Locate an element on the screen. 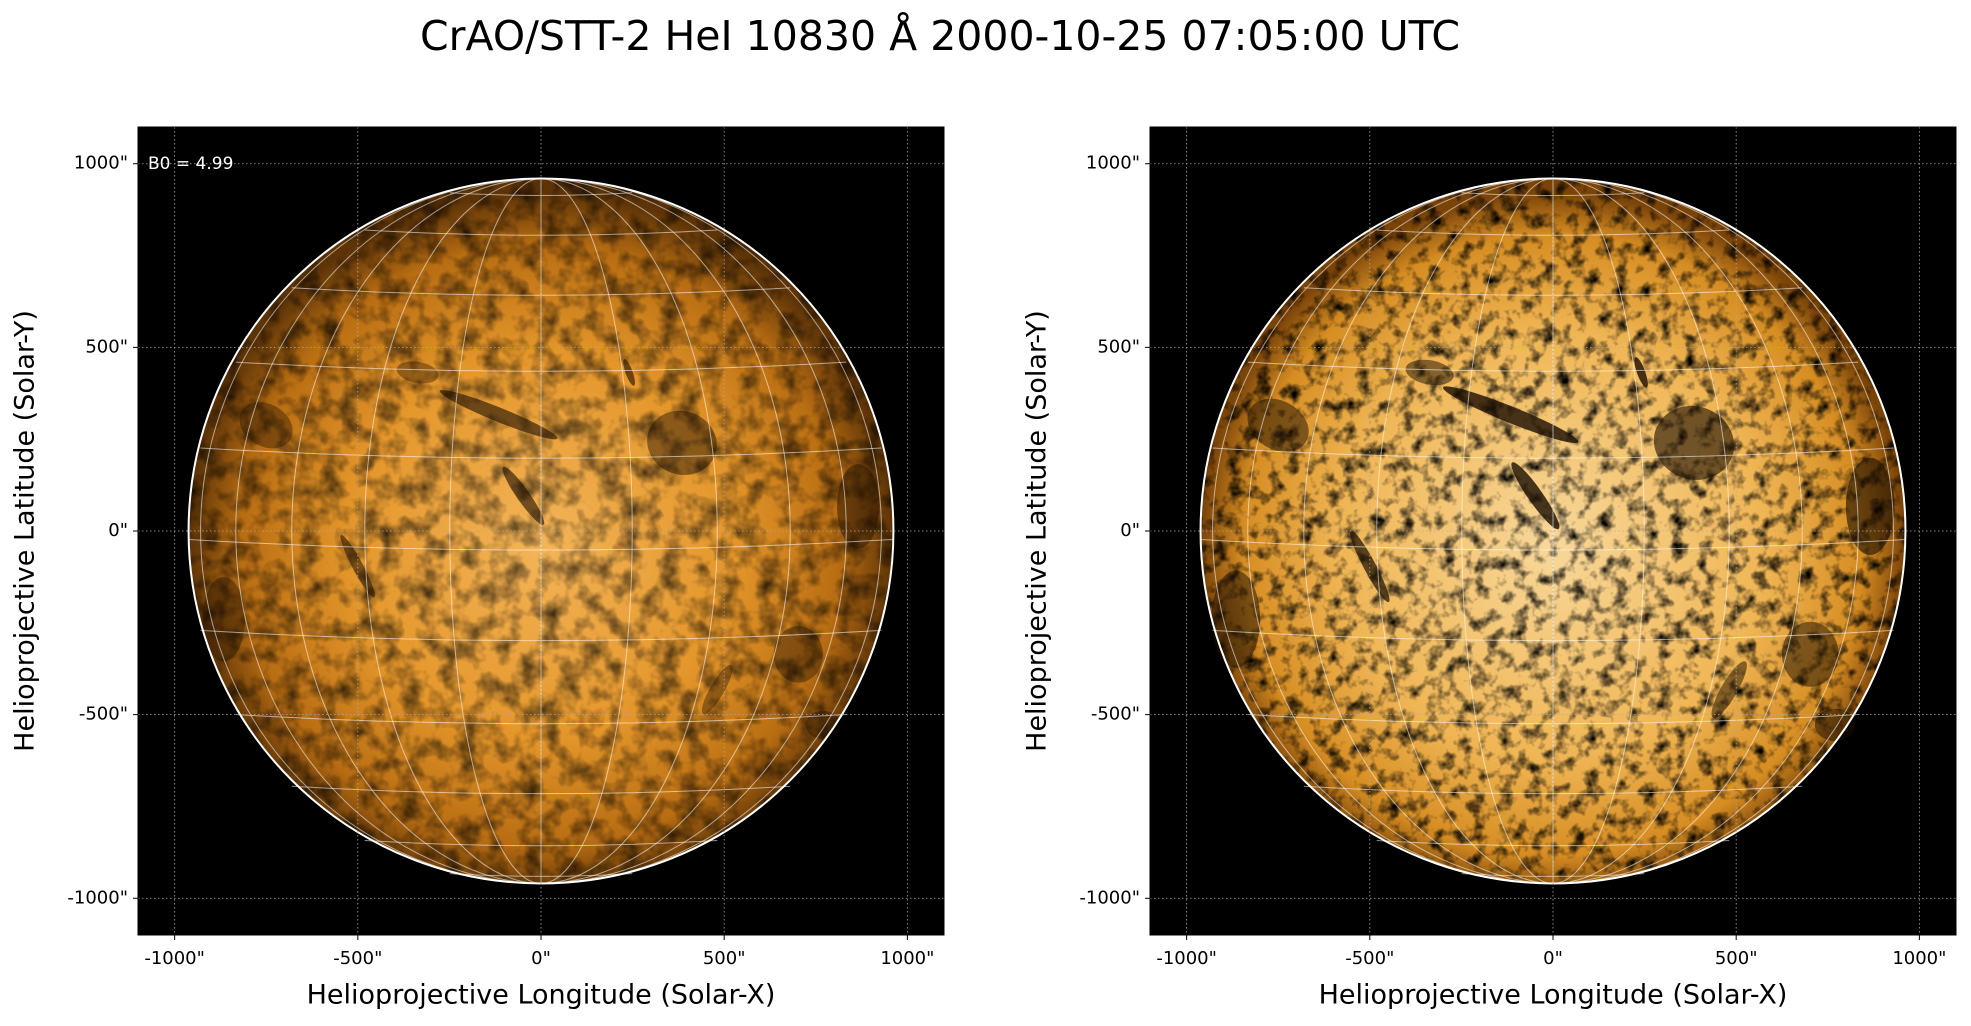  dark-features is located at coordinates (541, 549).